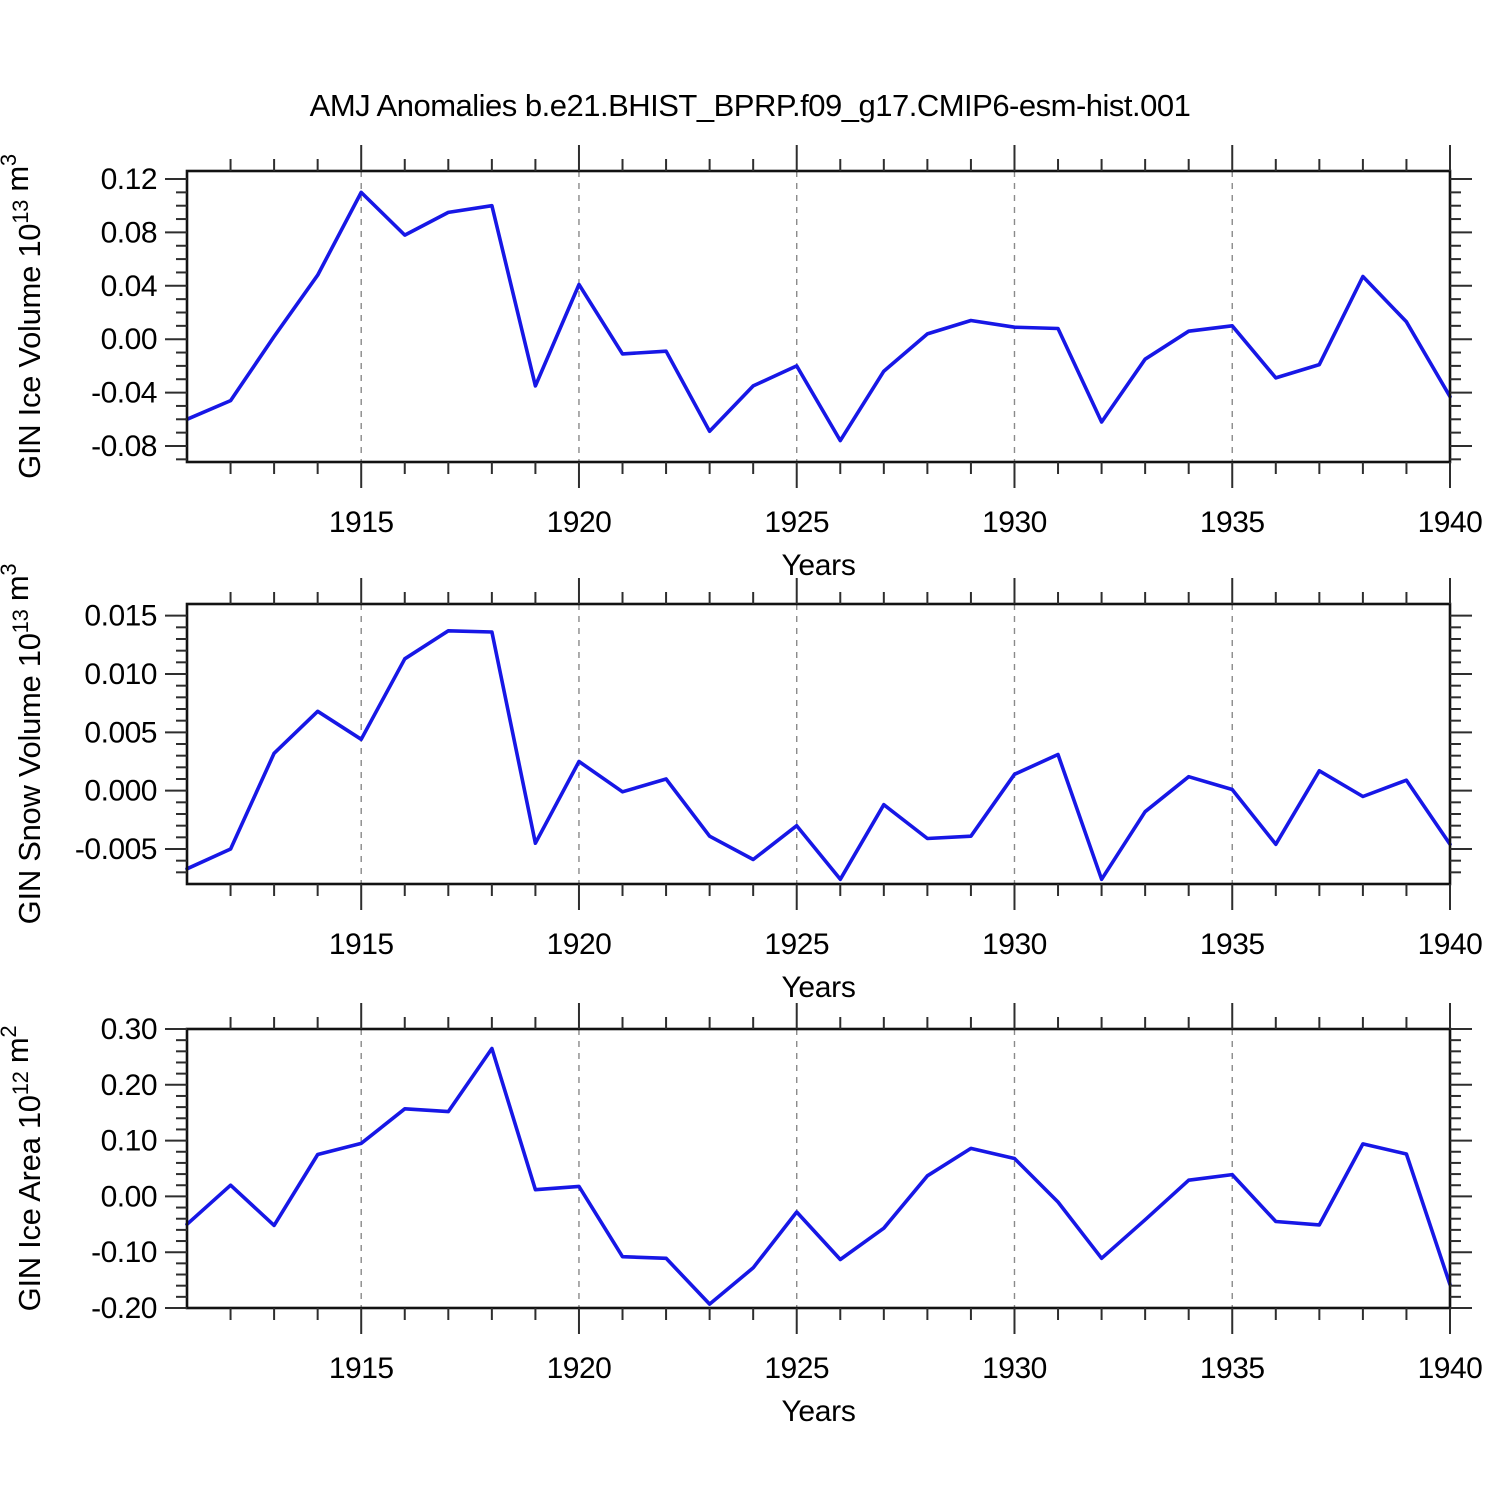  Describe the element at coordinates (129, 1141) in the screenshot. I see `y-tick-label: 0.10` at that location.